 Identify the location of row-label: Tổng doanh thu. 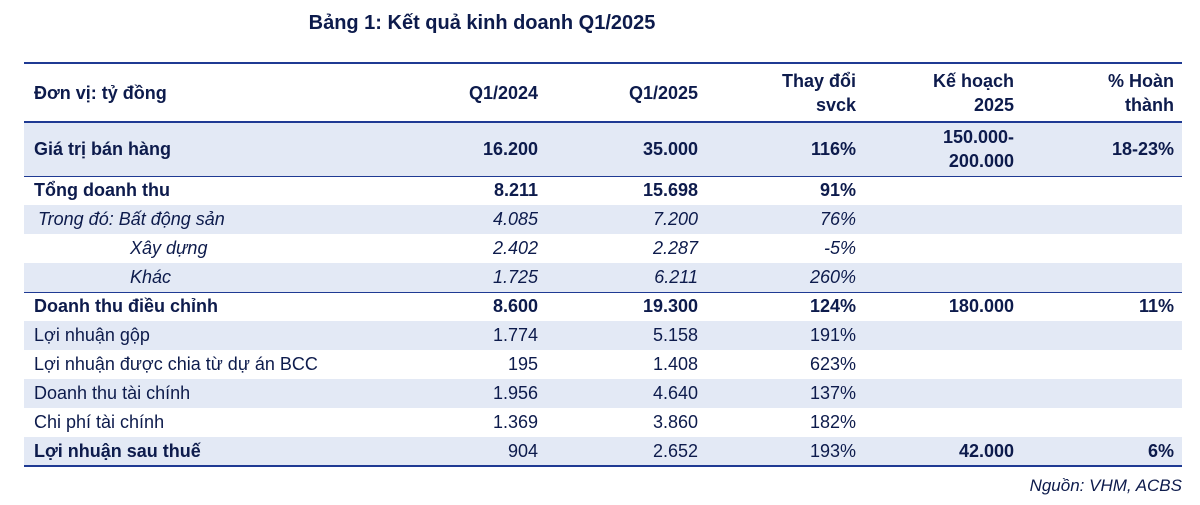
(102, 190).